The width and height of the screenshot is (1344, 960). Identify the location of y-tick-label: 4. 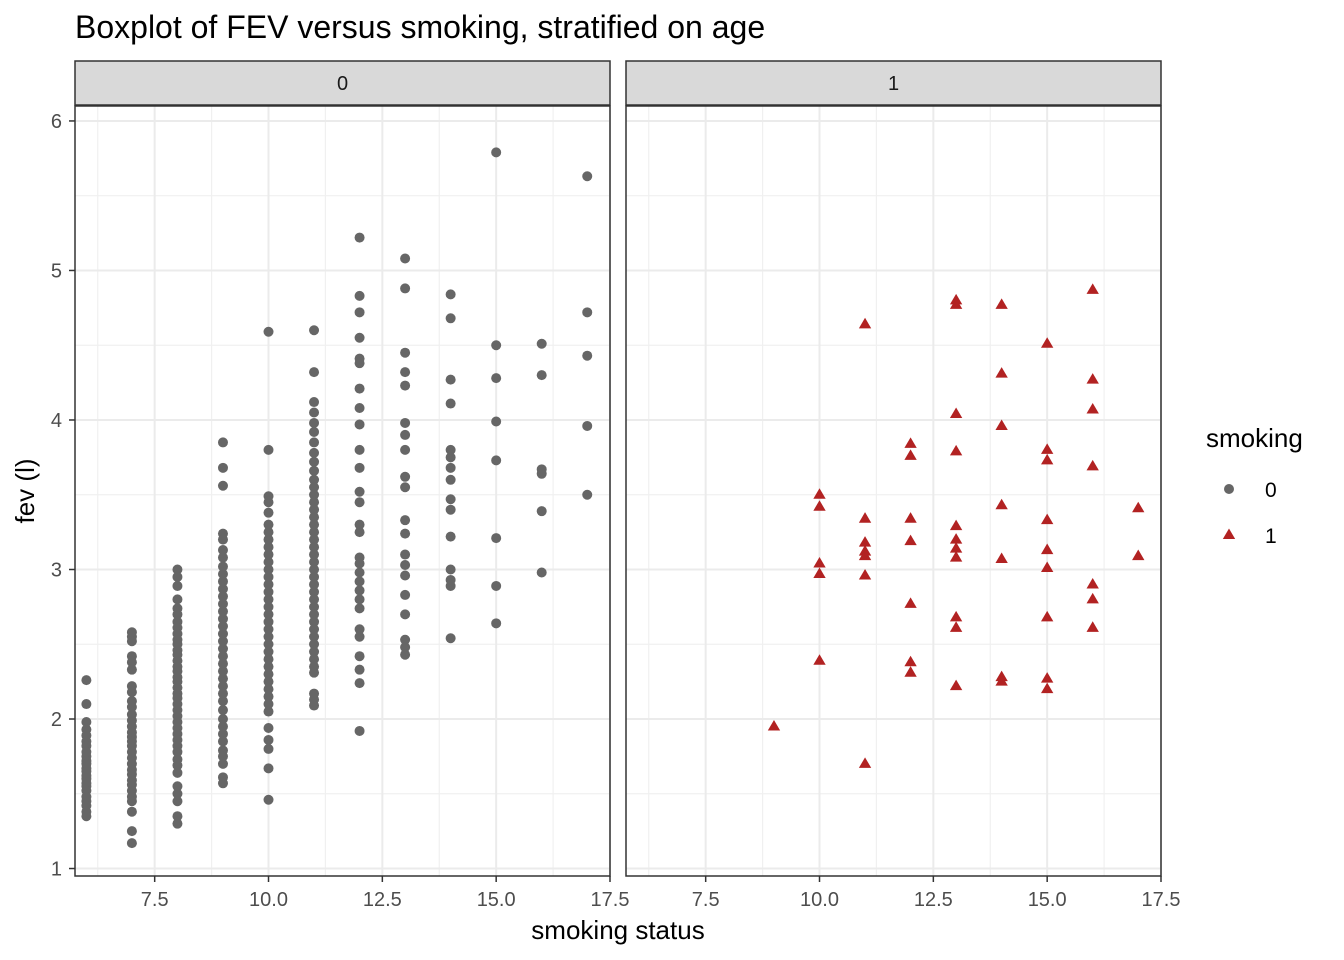
(56, 421).